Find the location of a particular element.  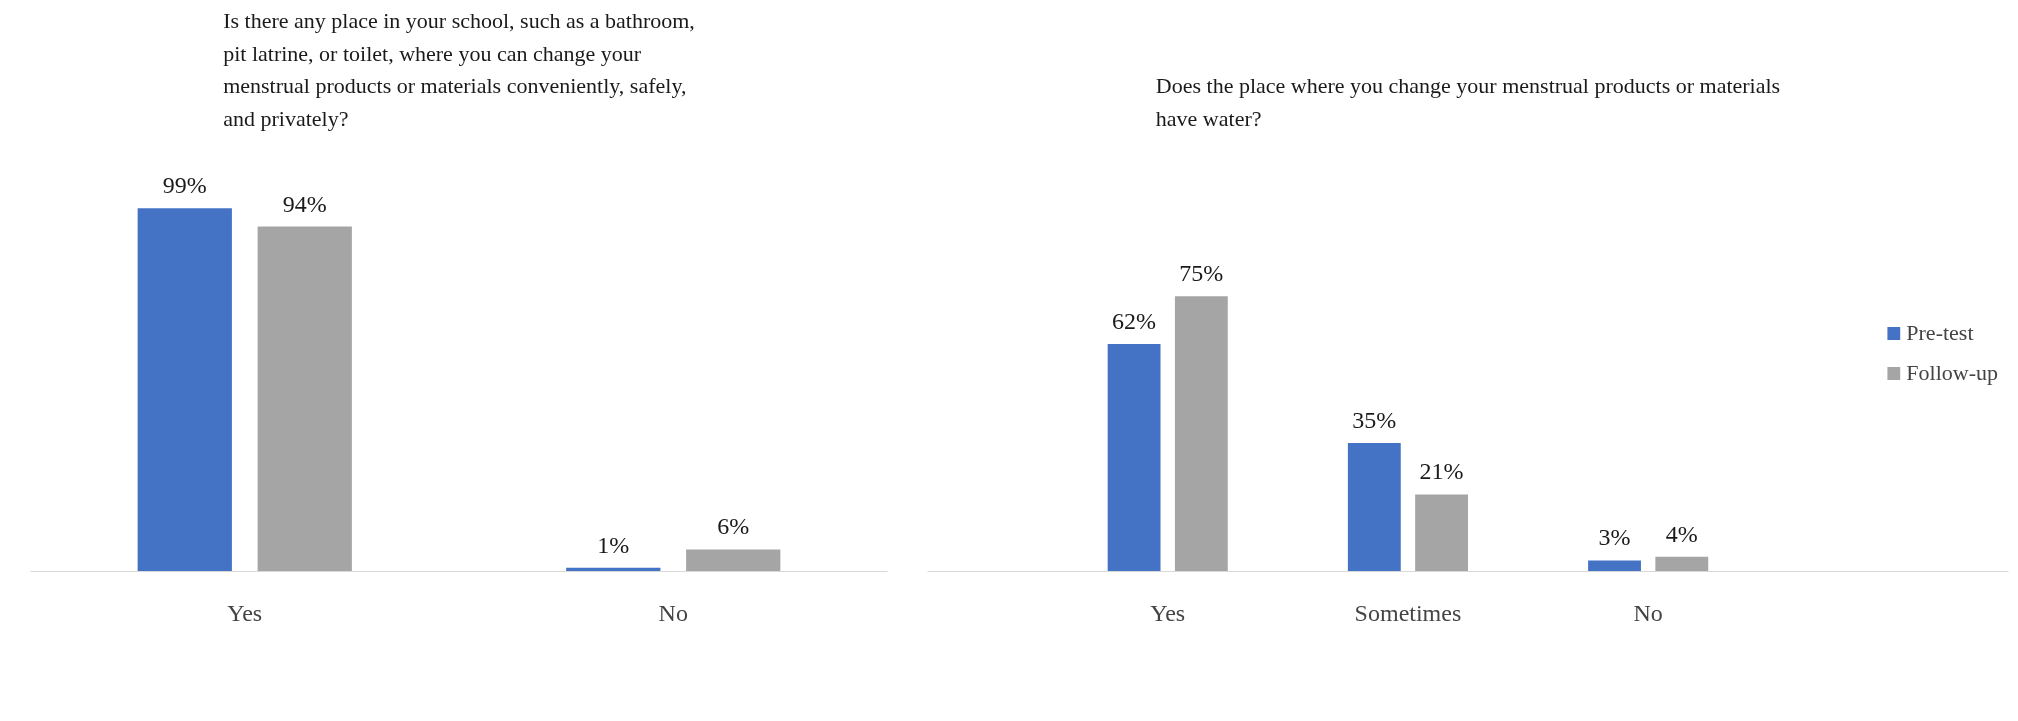

chart-title: Does the place where you change your menstrual products or materials have water? is located at coordinates (1468, 102).